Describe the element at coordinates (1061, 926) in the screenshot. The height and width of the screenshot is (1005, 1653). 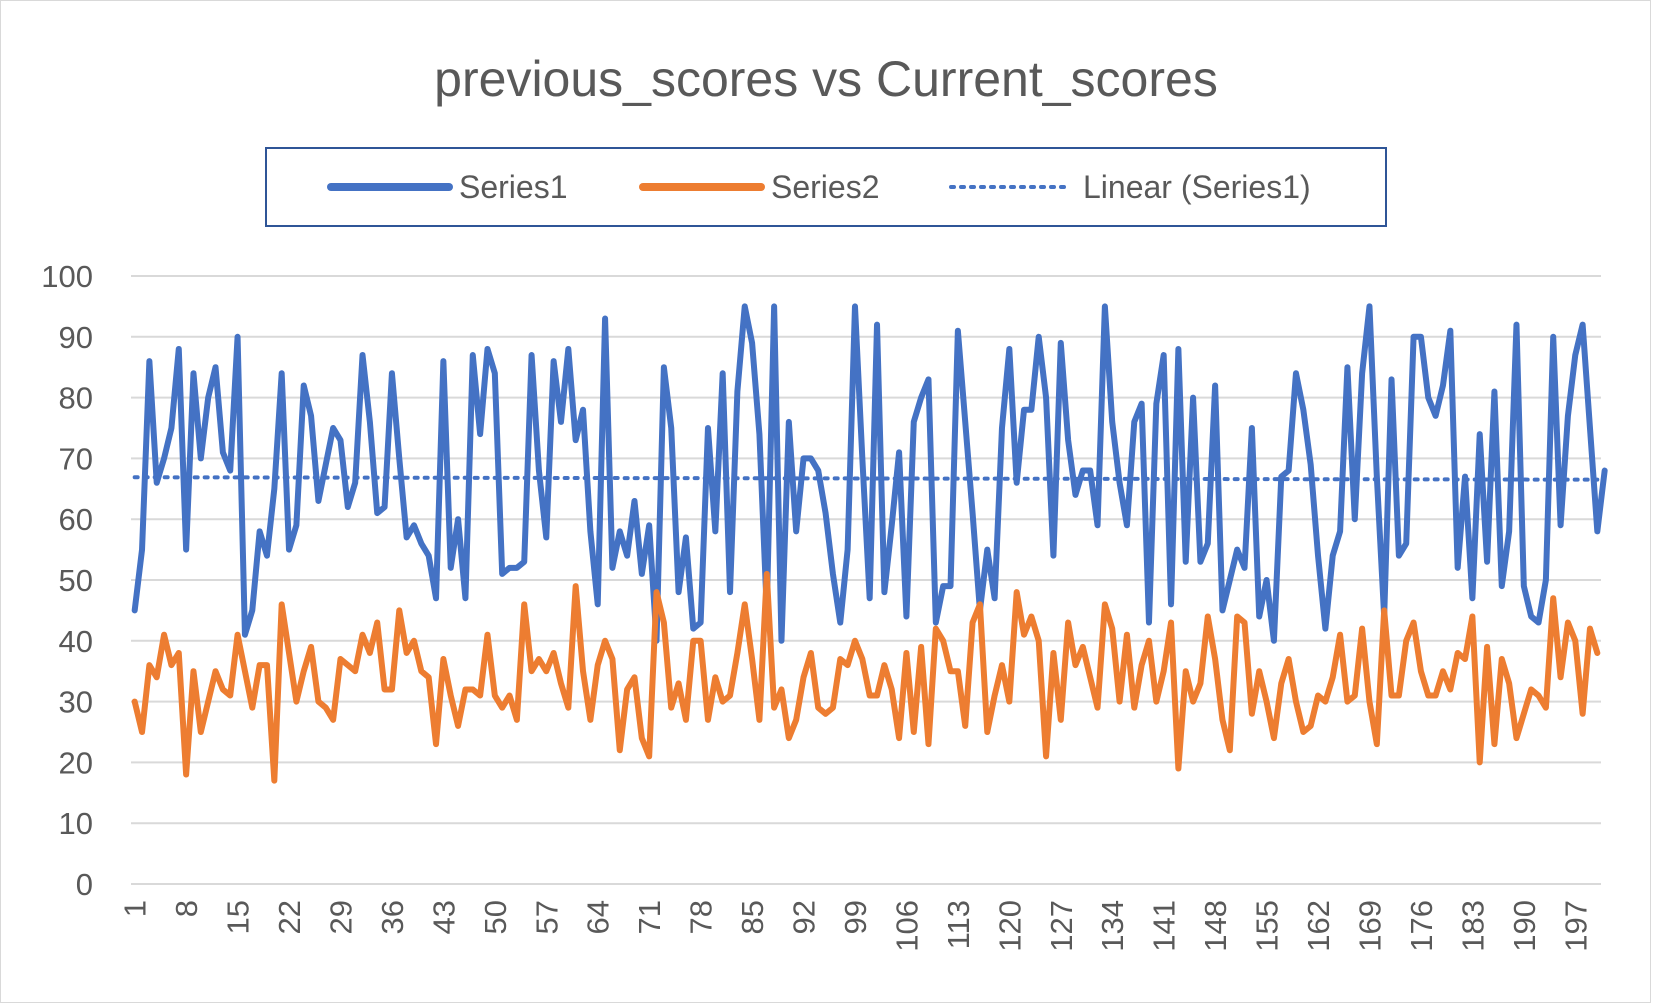
I see `x-tick-127: 127` at that location.